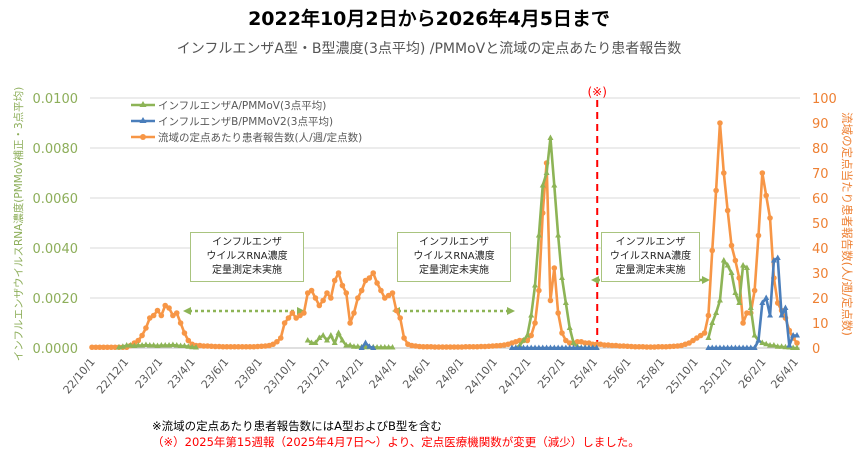  I want to click on y-left-tick-label: 0.0040, so click(56, 249).